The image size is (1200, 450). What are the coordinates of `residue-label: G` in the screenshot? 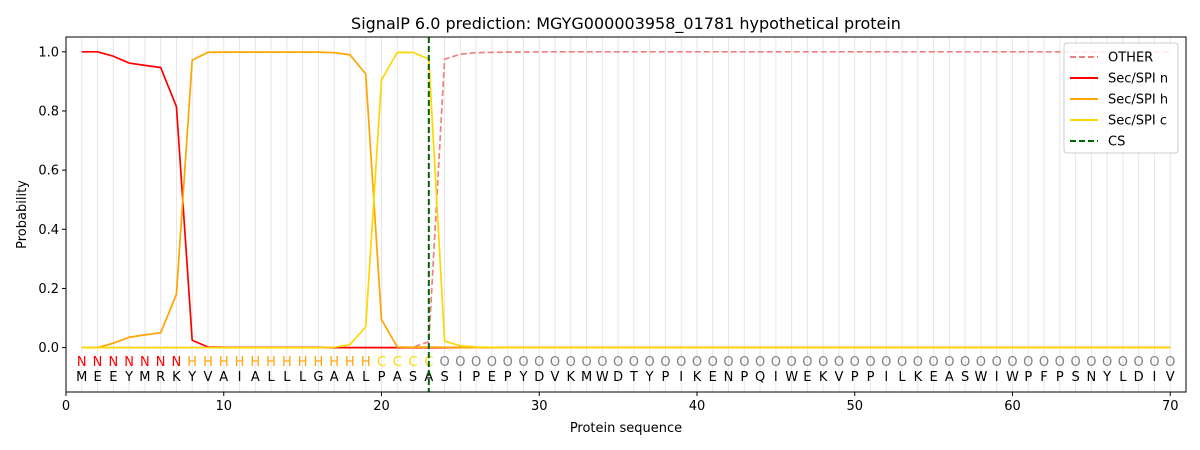 It's located at (318, 377).